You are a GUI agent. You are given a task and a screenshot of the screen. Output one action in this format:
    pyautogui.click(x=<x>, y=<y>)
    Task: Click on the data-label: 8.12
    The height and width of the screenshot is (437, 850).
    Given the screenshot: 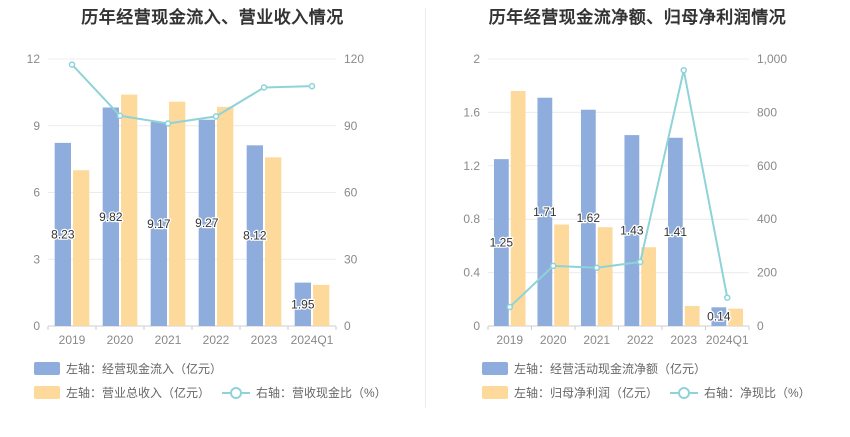 What is the action you would take?
    pyautogui.click(x=255, y=236)
    